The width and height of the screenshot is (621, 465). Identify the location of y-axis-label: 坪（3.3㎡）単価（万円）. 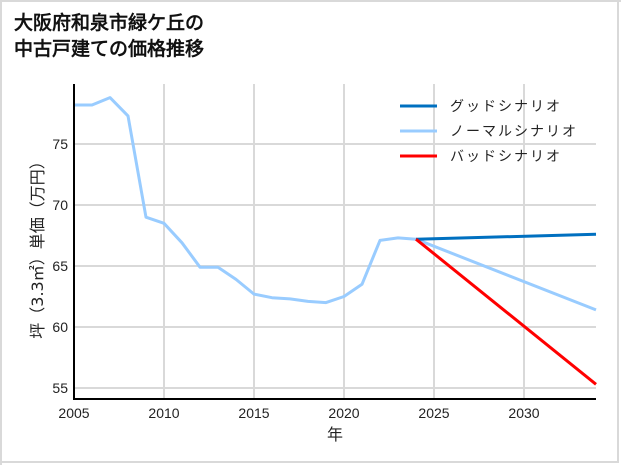
(37, 245).